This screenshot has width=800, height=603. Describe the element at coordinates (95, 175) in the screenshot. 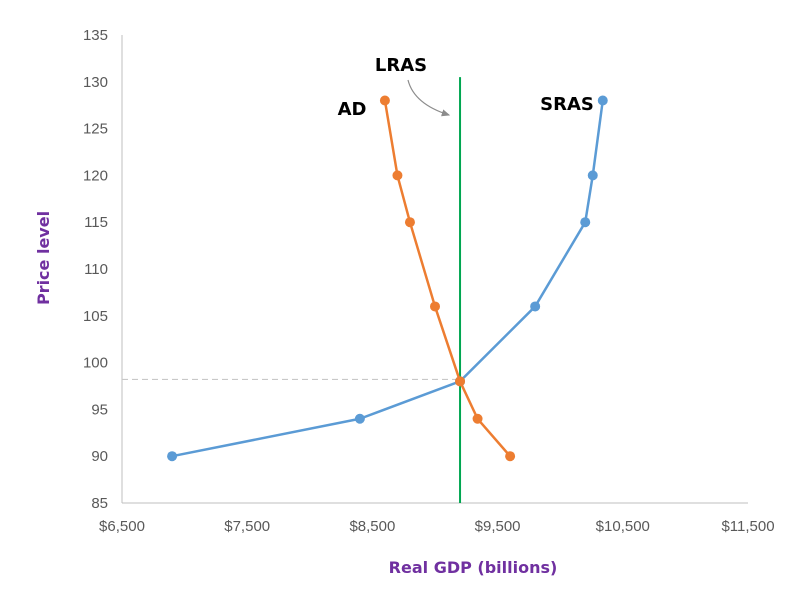

I see `y-tick-label: 120` at that location.